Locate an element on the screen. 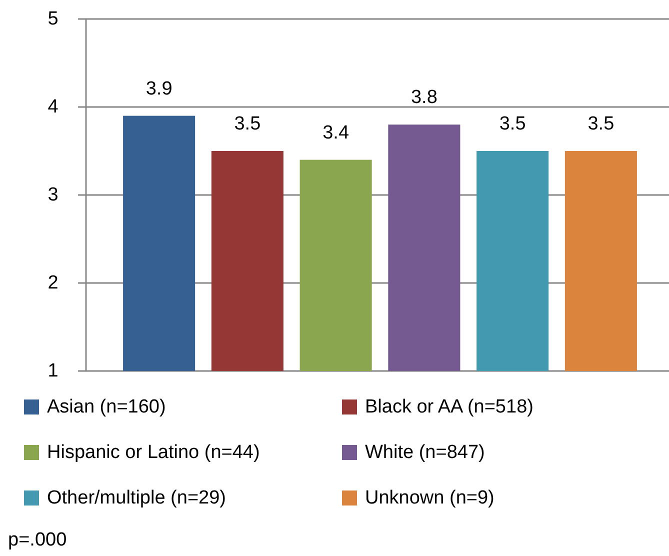 The width and height of the screenshot is (669, 556). legend-label: White (n=847) is located at coordinates (425, 452).